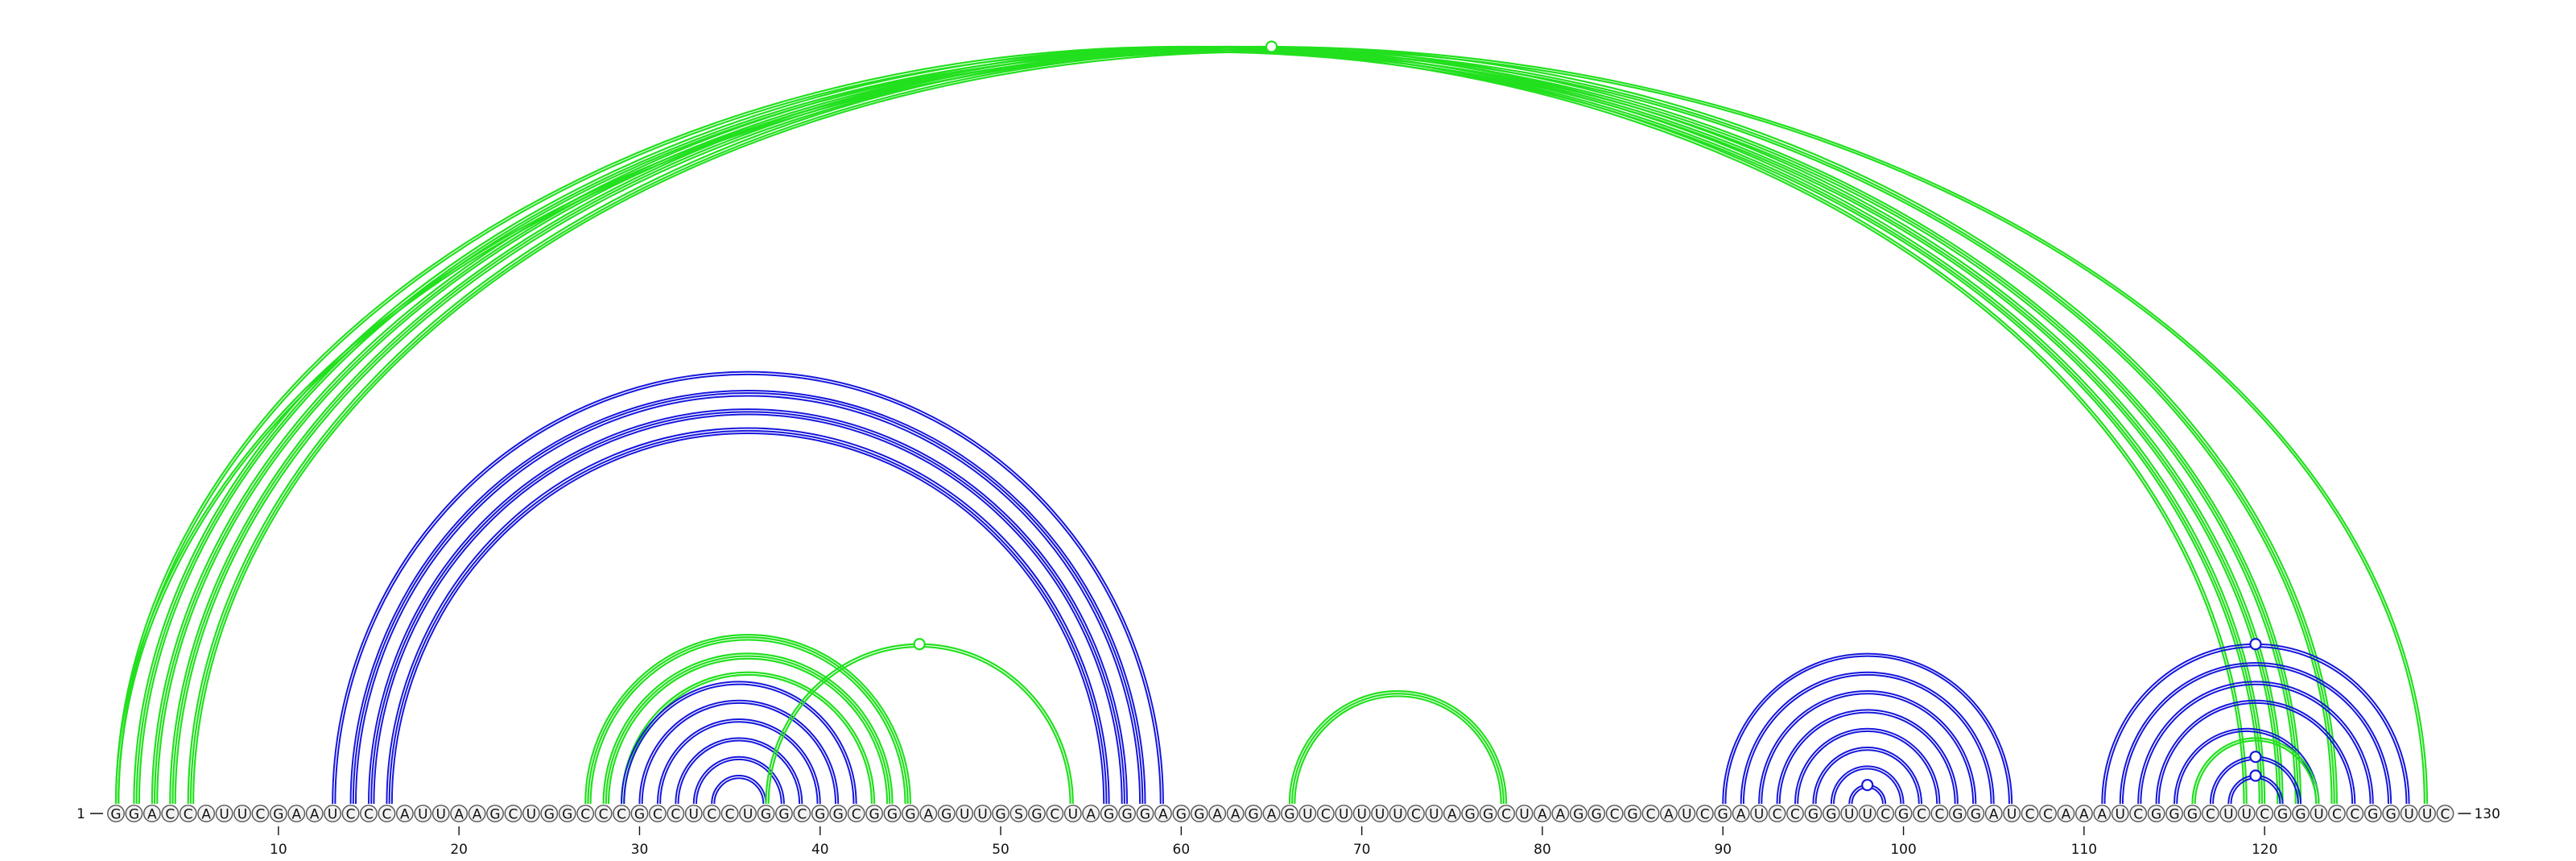  Describe the element at coordinates (2255, 775) in the screenshot. I see `pair-marker-blue` at that location.